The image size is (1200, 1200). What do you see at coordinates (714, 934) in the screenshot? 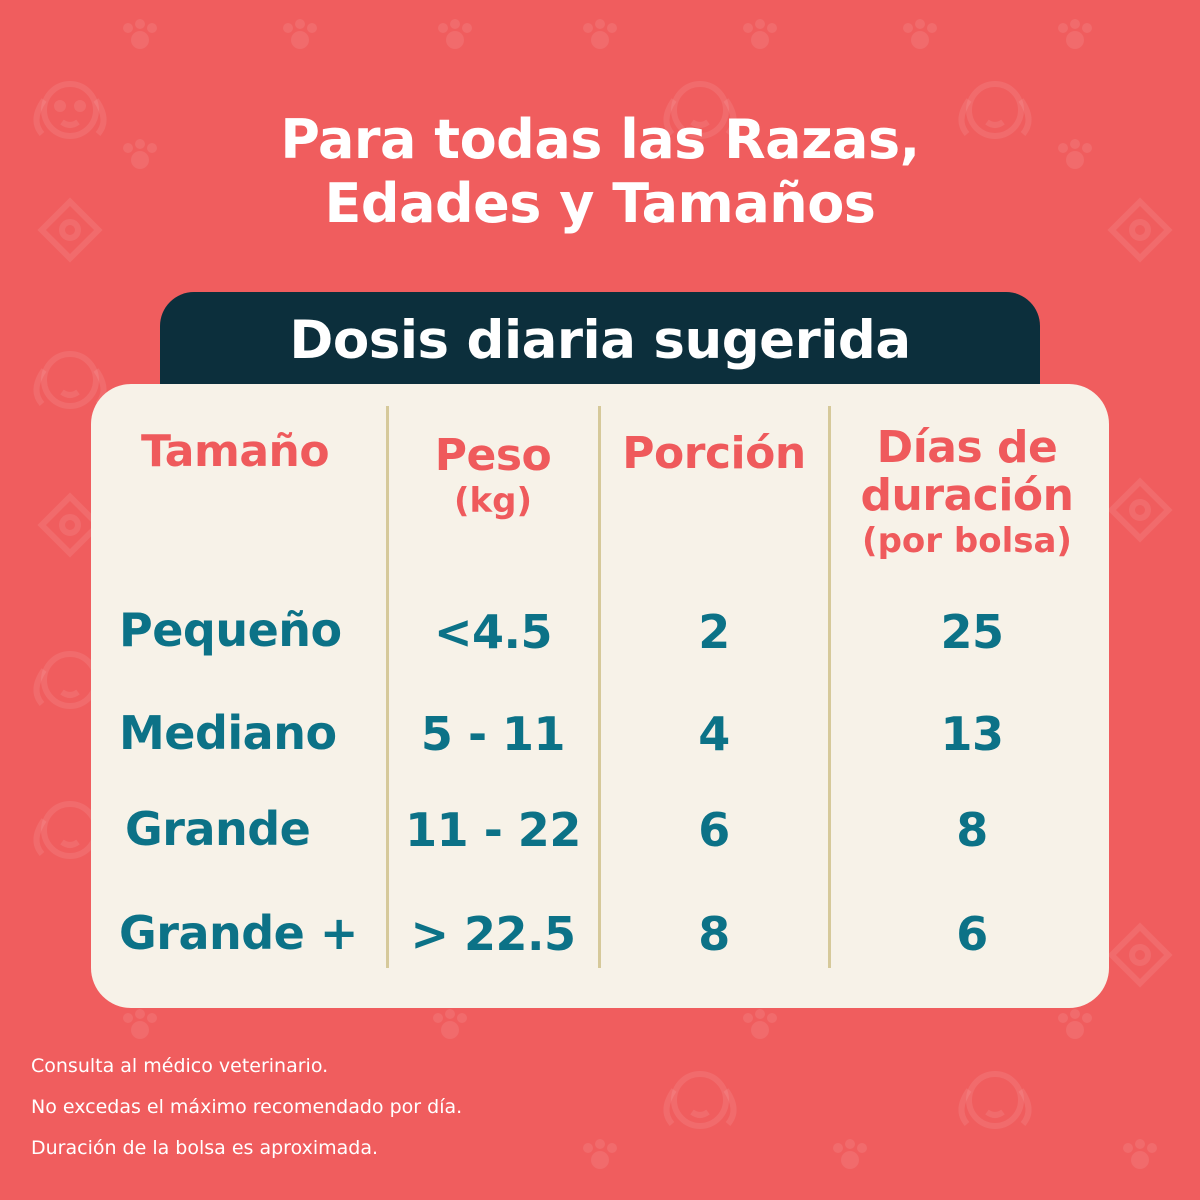
I see `cell-portion: 8` at bounding box center [714, 934].